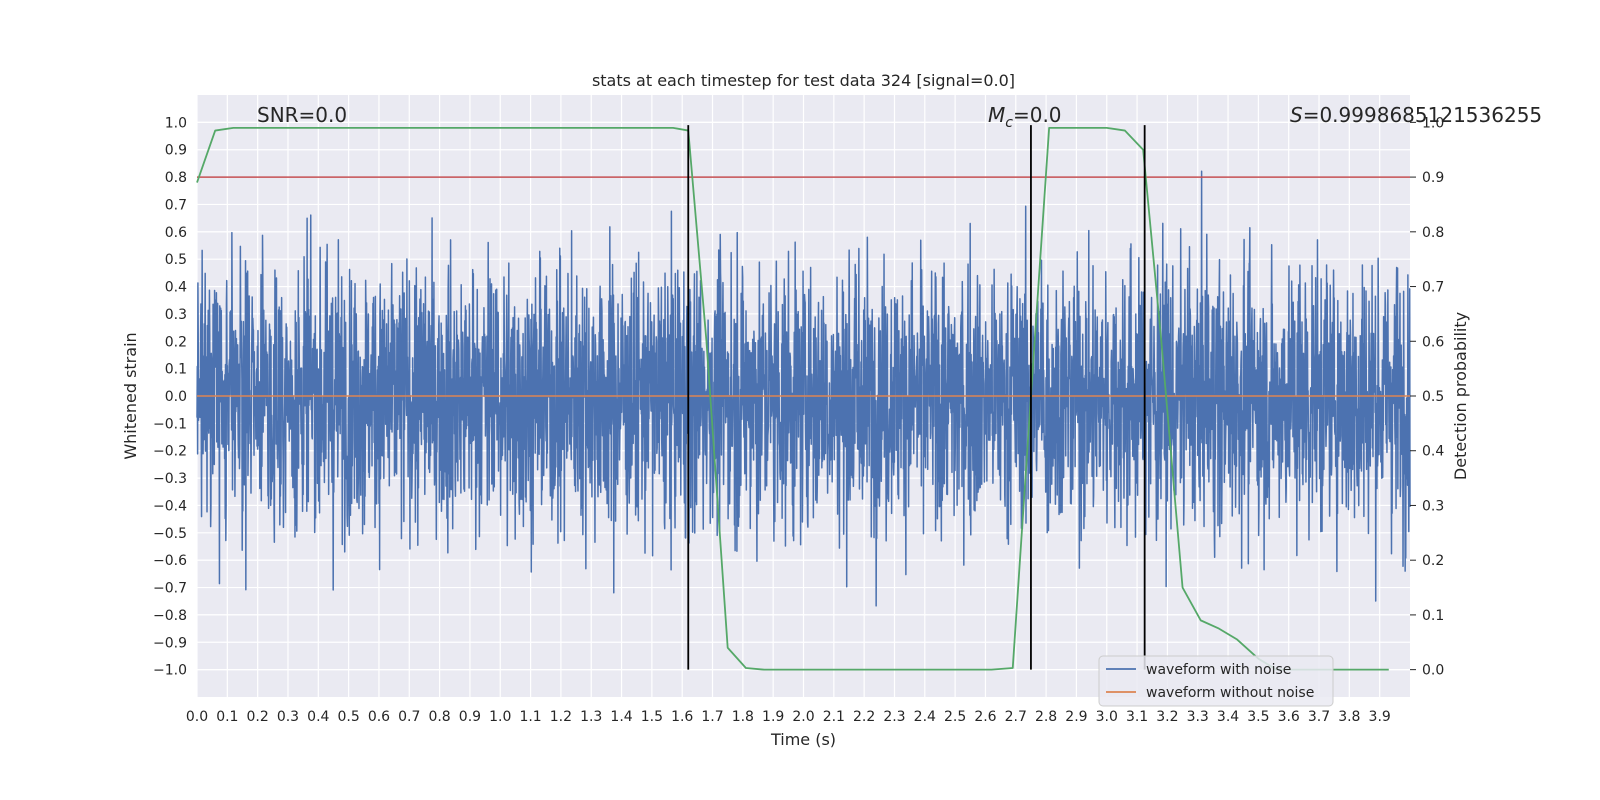  What do you see at coordinates (176, 397) in the screenshot?
I see `y-tick-label: 0.0` at bounding box center [176, 397].